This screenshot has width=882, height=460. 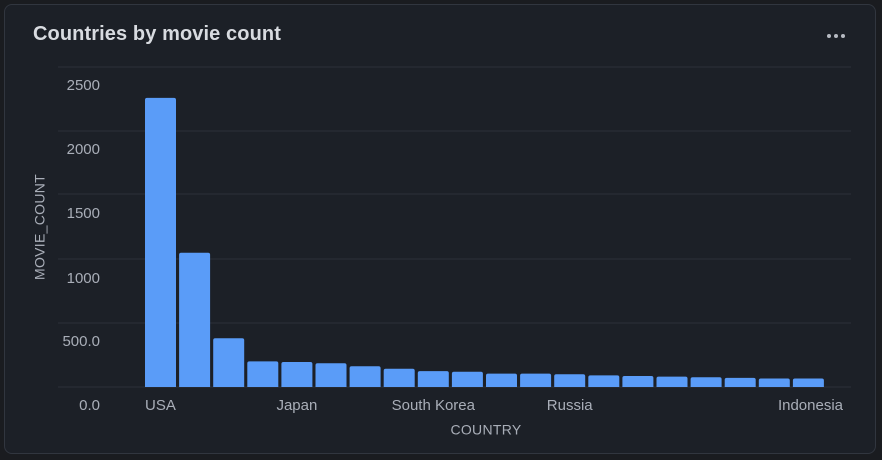 I want to click on y-axis-title: MOVIE_COUNT, so click(x=40, y=227).